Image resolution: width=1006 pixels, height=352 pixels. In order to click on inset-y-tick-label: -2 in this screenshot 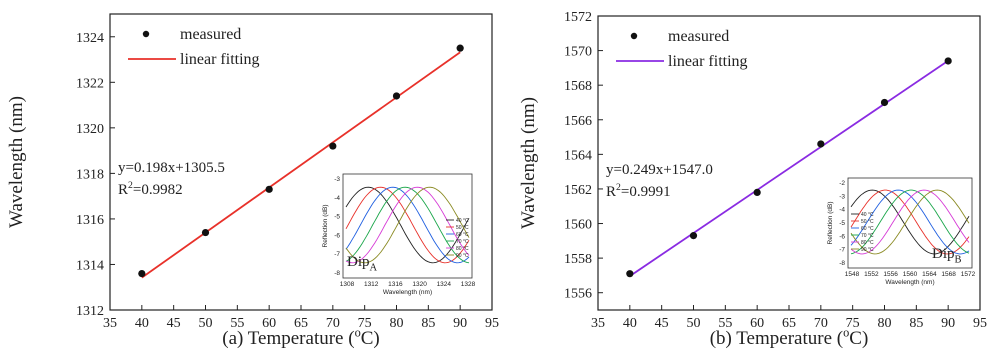, I will do `click(842, 183)`.